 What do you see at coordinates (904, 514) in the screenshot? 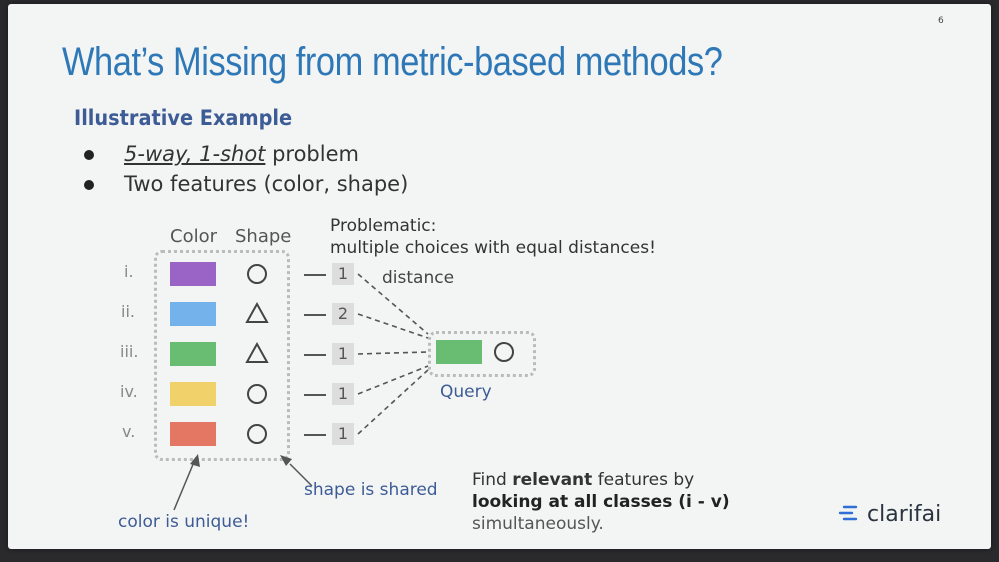
I see `logo-text: clarifai` at bounding box center [904, 514].